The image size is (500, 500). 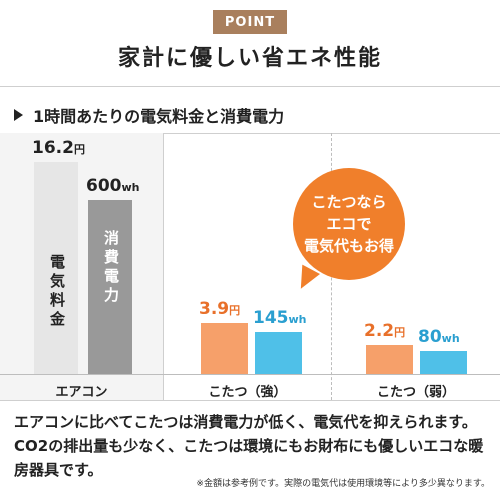 What do you see at coordinates (104, 186) in the screenshot?
I see `power-value: 600` at bounding box center [104, 186].